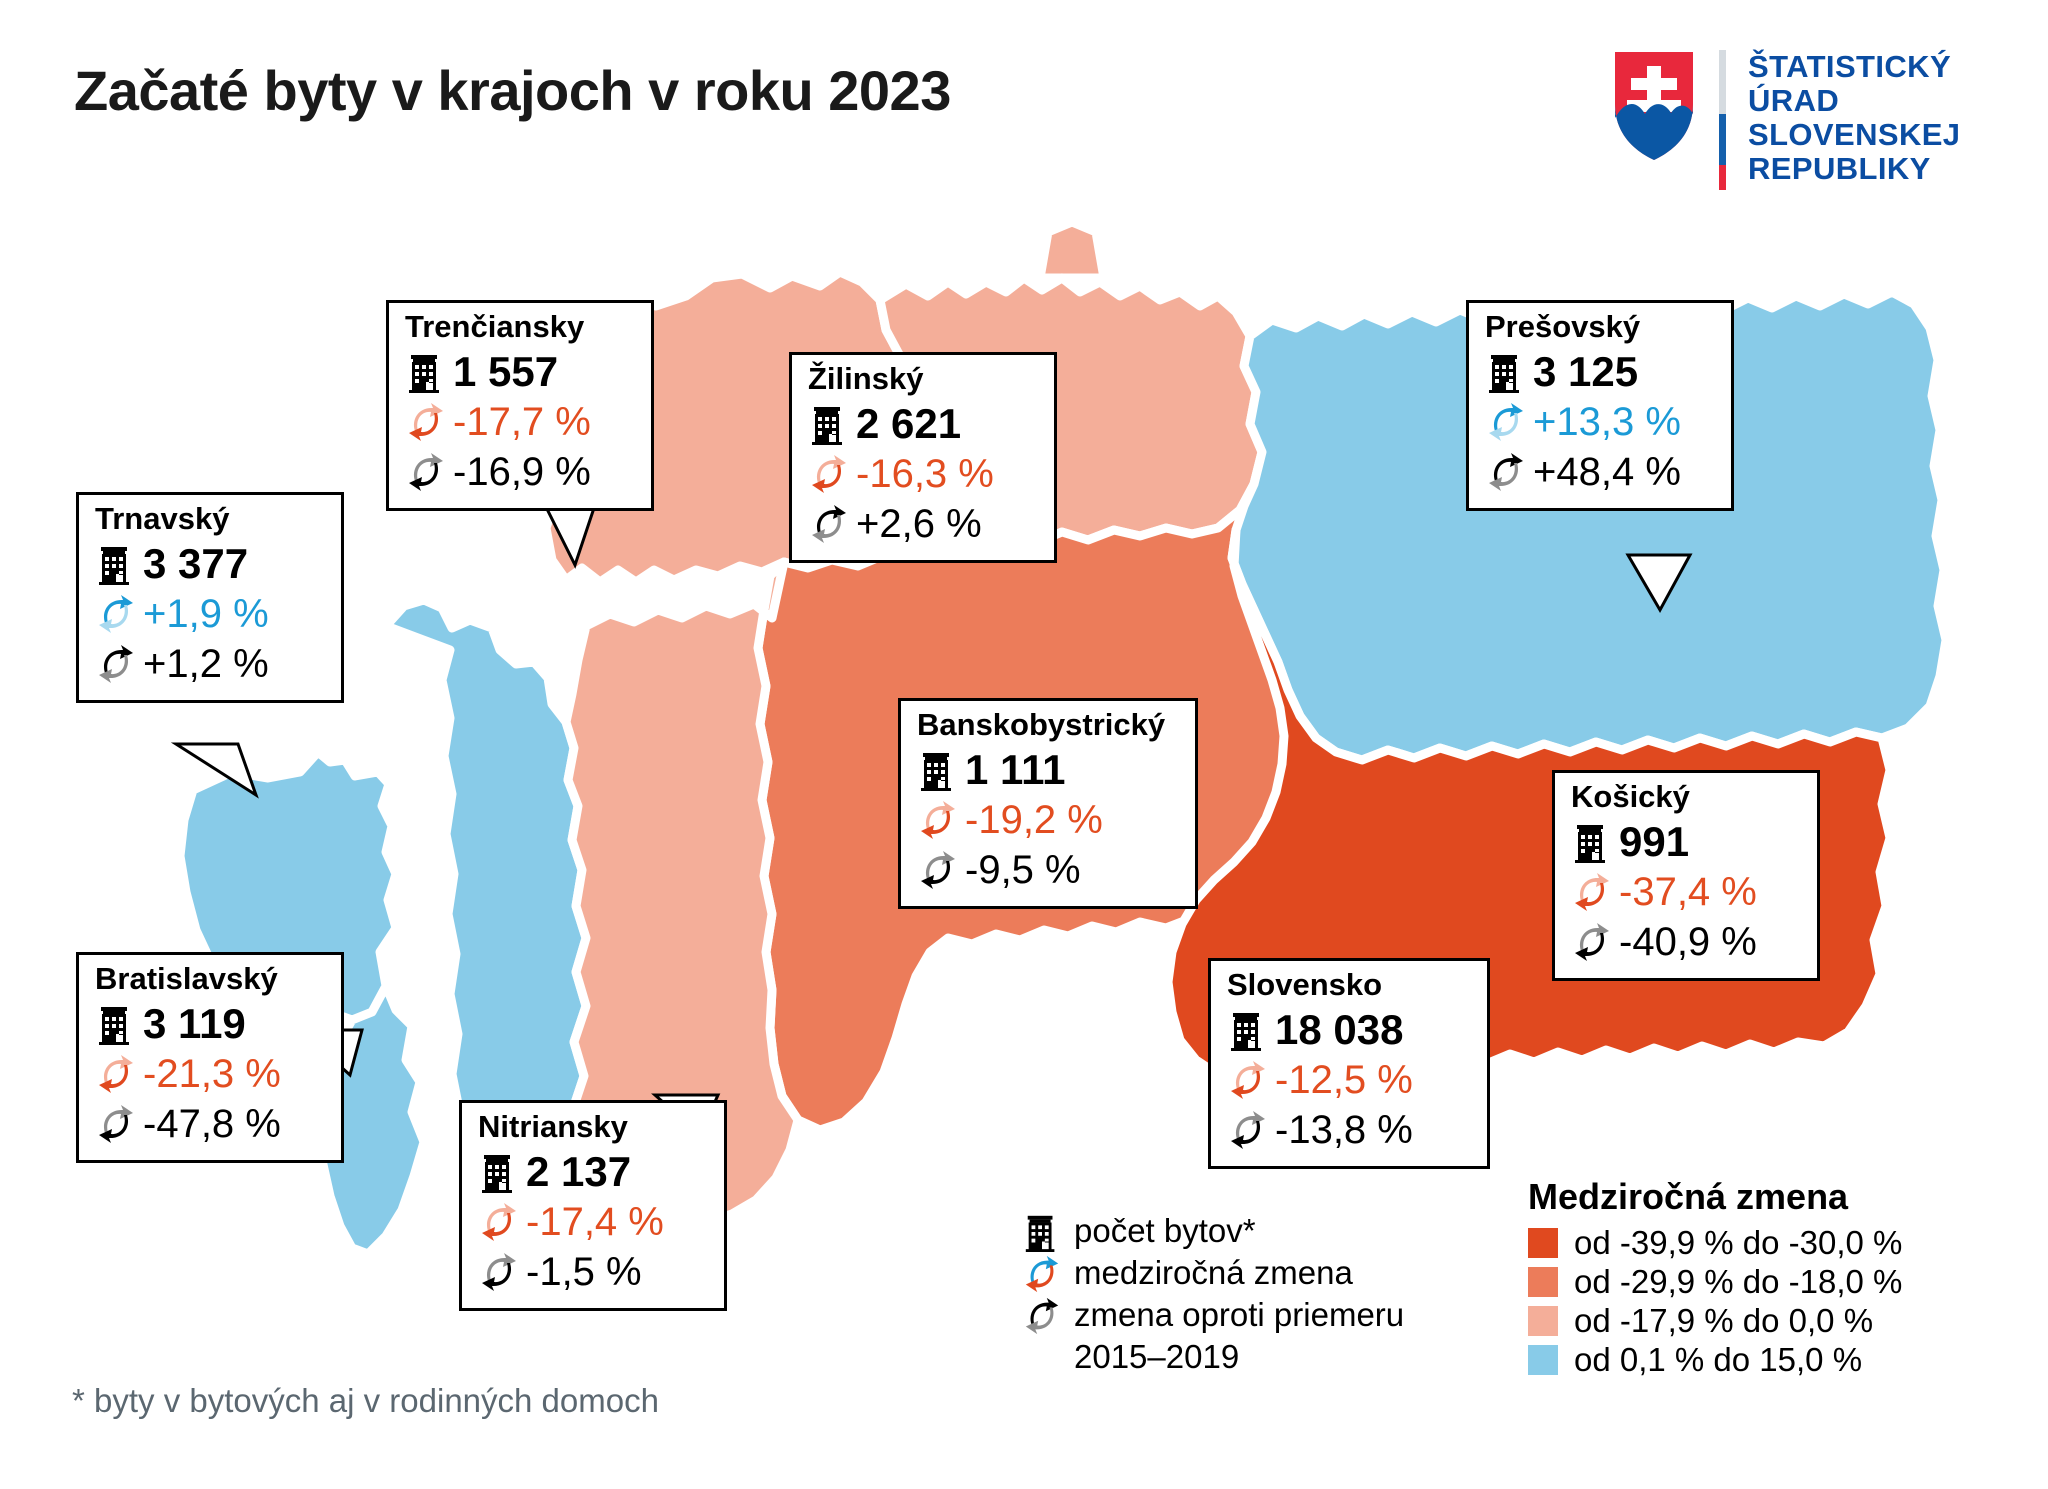 The image size is (2048, 1489). I want to click on region-count: 991, so click(1654, 841).